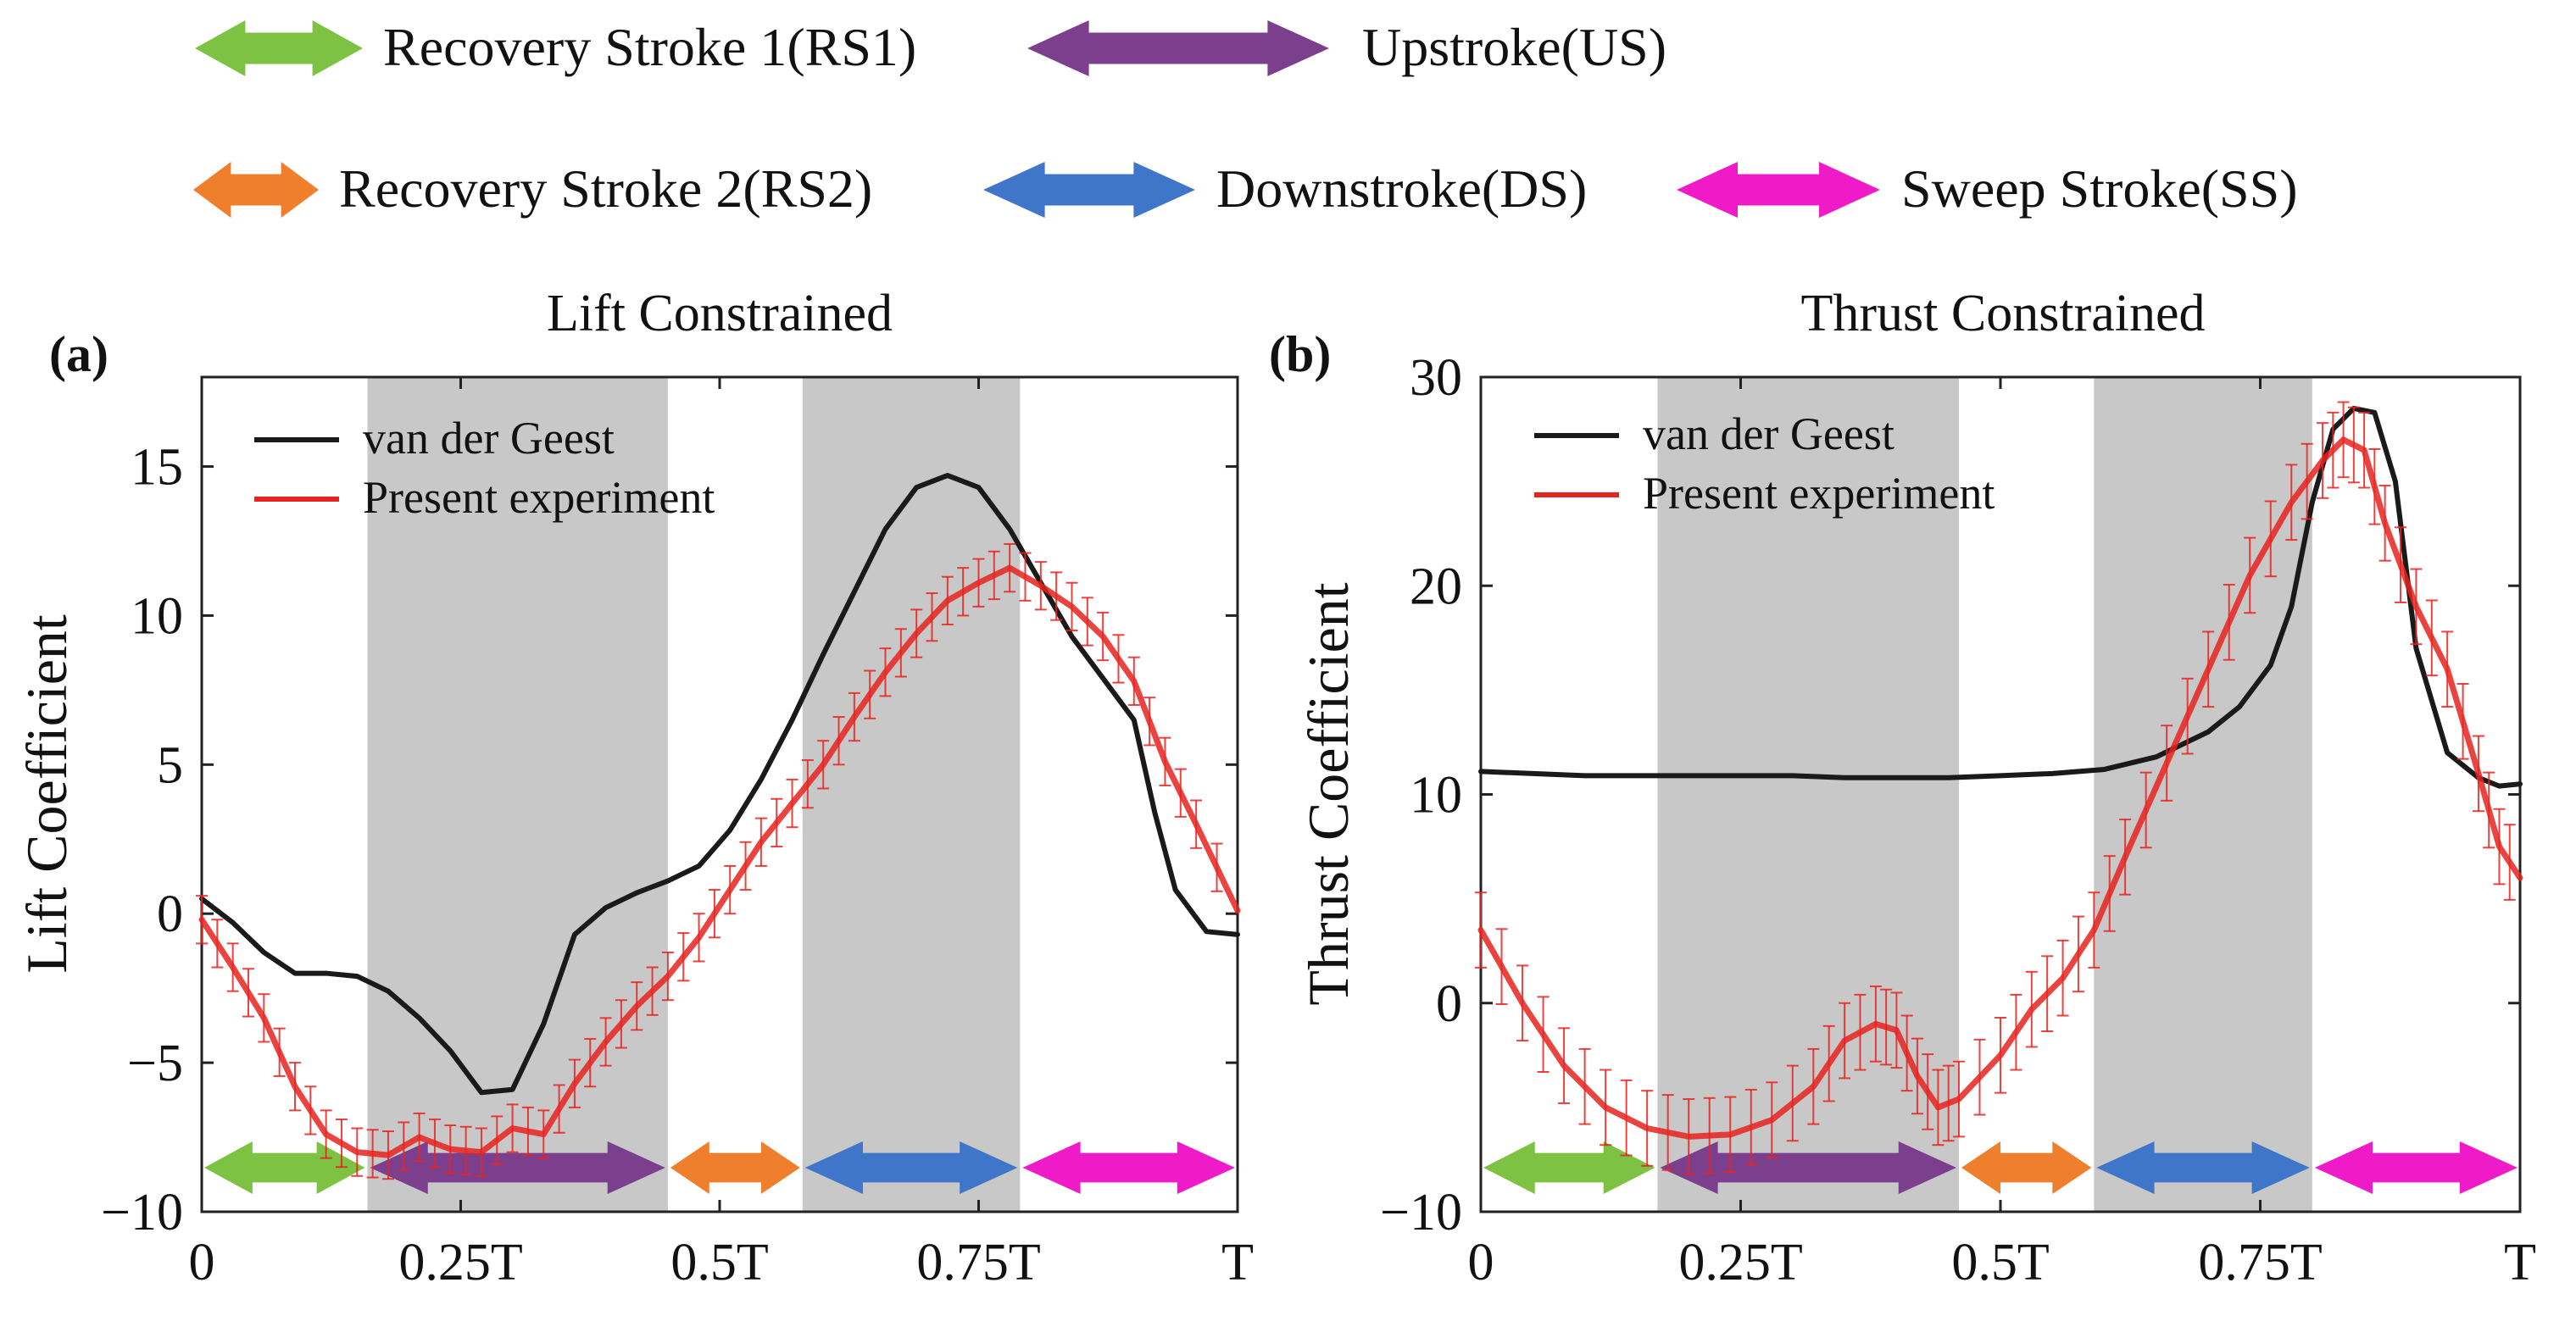 The height and width of the screenshot is (1327, 2576). I want to click on legend-label-us: Upstroke(US), so click(1514, 47).